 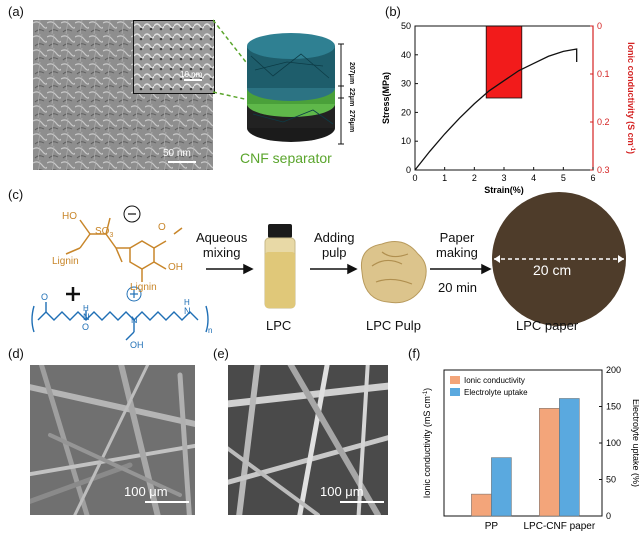 I want to click on chemical-structures, so click(x=120, y=273).